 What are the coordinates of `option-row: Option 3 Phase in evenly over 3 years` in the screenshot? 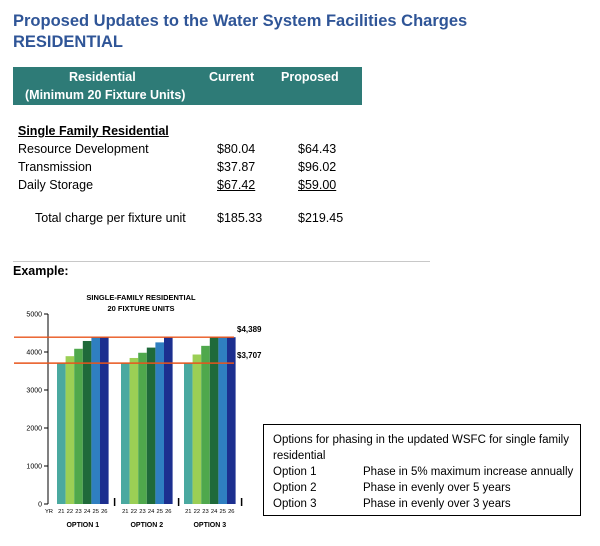 It's located at (422, 504).